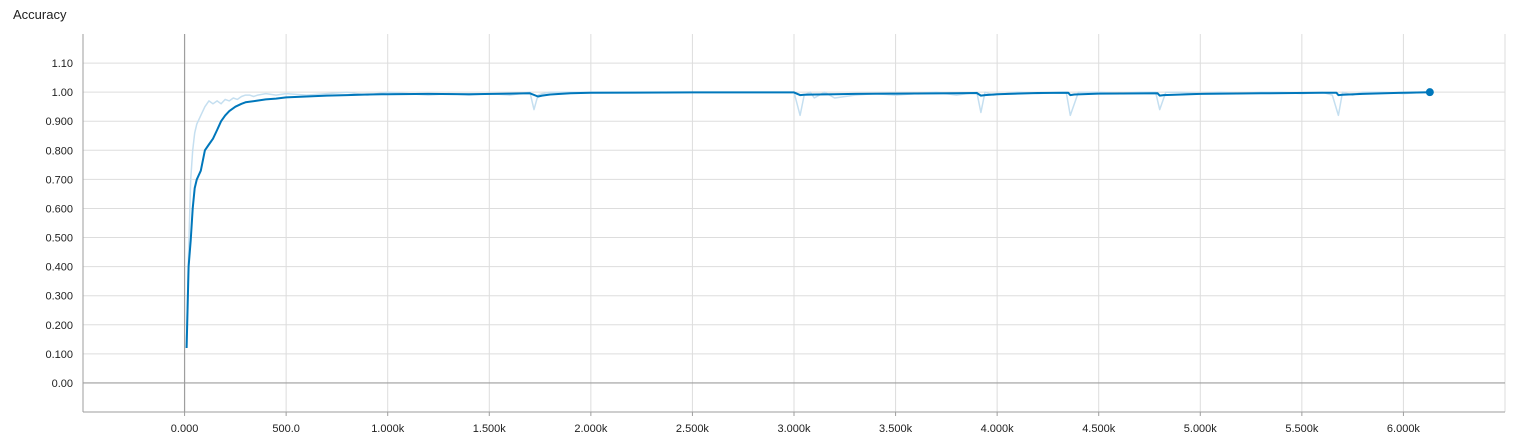 The image size is (1522, 439). What do you see at coordinates (998, 429) in the screenshot?
I see `x-tick-label: 4.000k` at bounding box center [998, 429].